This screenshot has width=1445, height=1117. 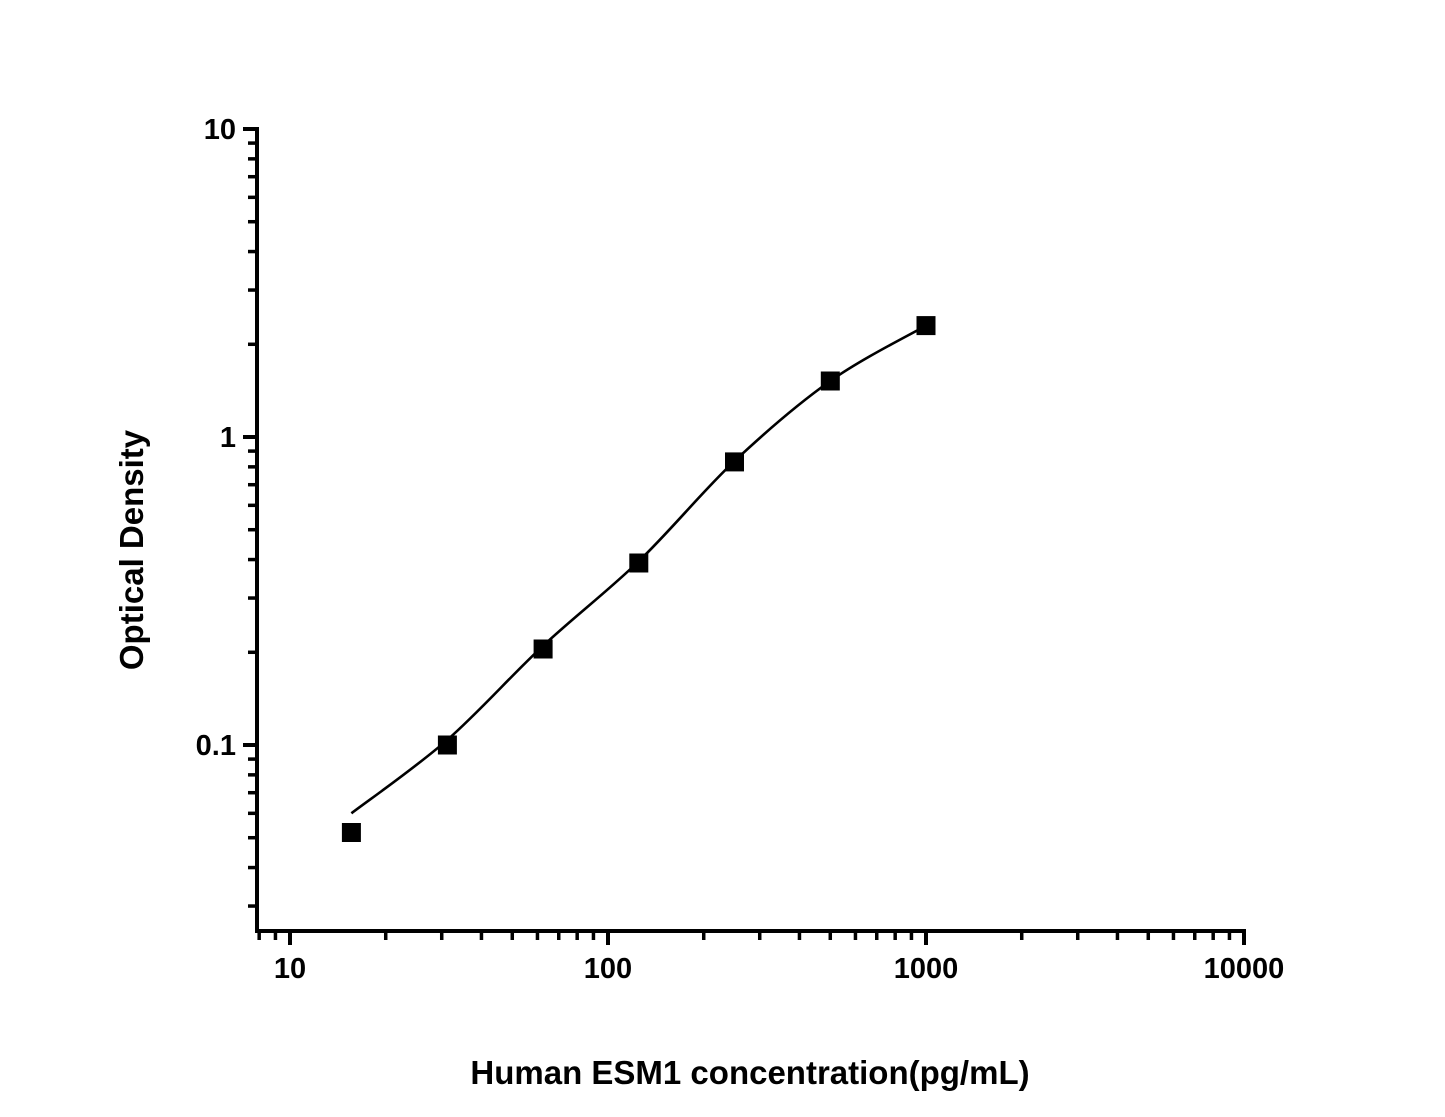 I want to click on x-tick-label: 10000, so click(x=1244, y=969).